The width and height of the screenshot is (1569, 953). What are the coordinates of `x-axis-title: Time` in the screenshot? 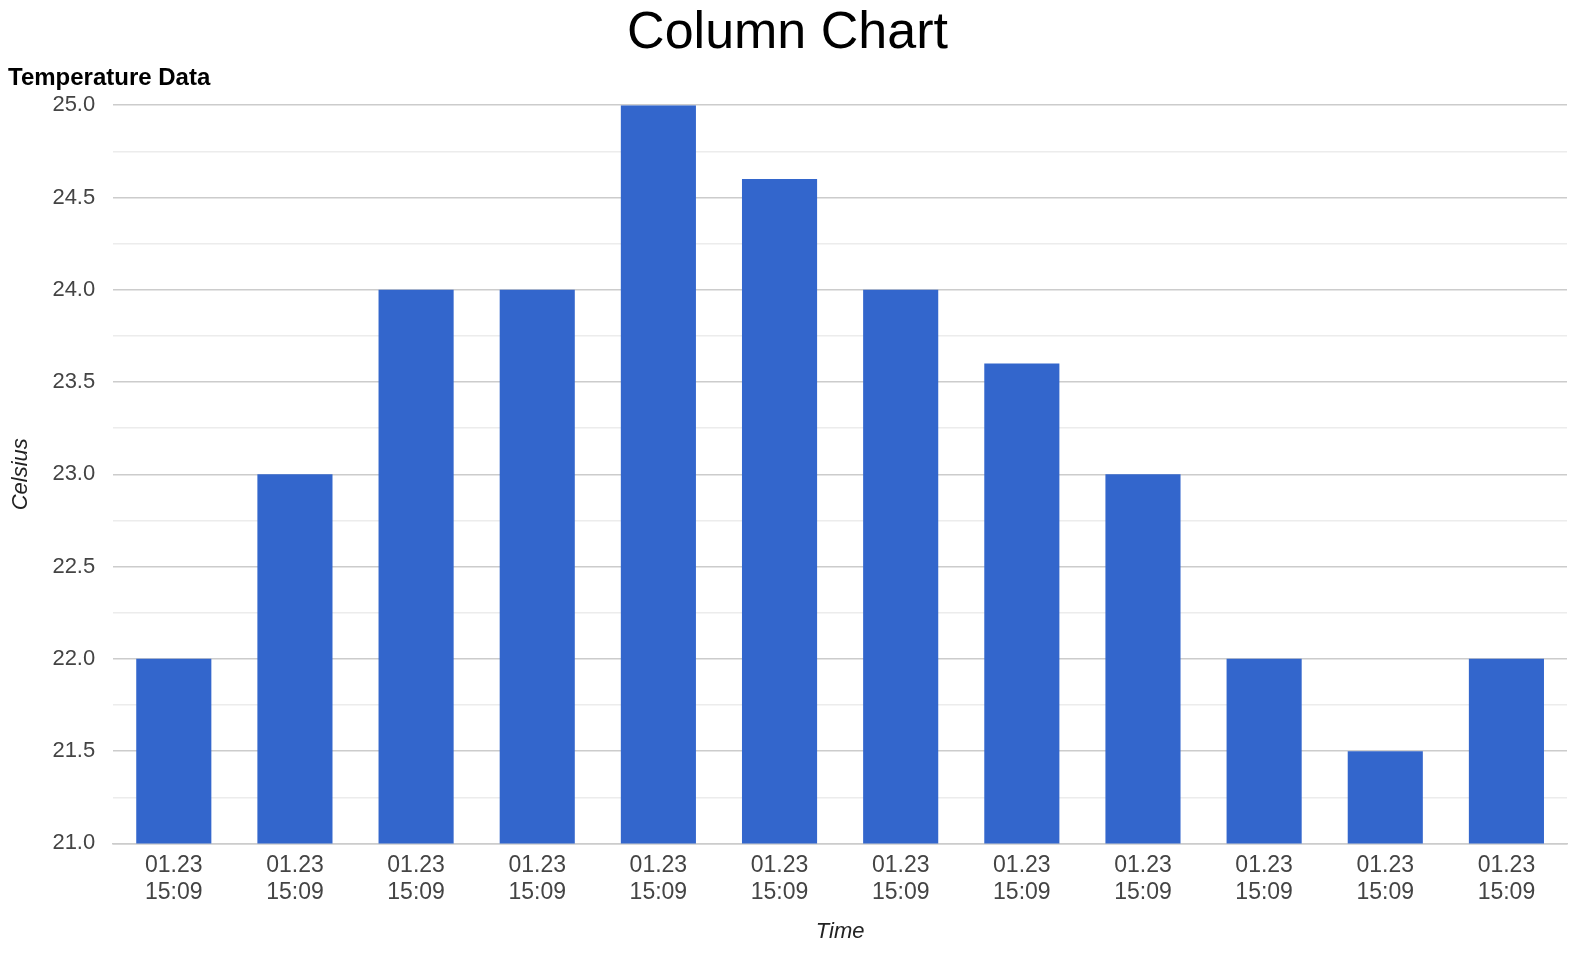 It's located at (840, 930).